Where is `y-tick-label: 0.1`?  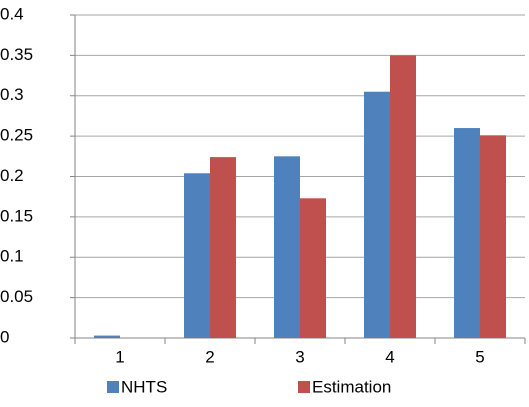
y-tick-label: 0.1 is located at coordinates (12, 256).